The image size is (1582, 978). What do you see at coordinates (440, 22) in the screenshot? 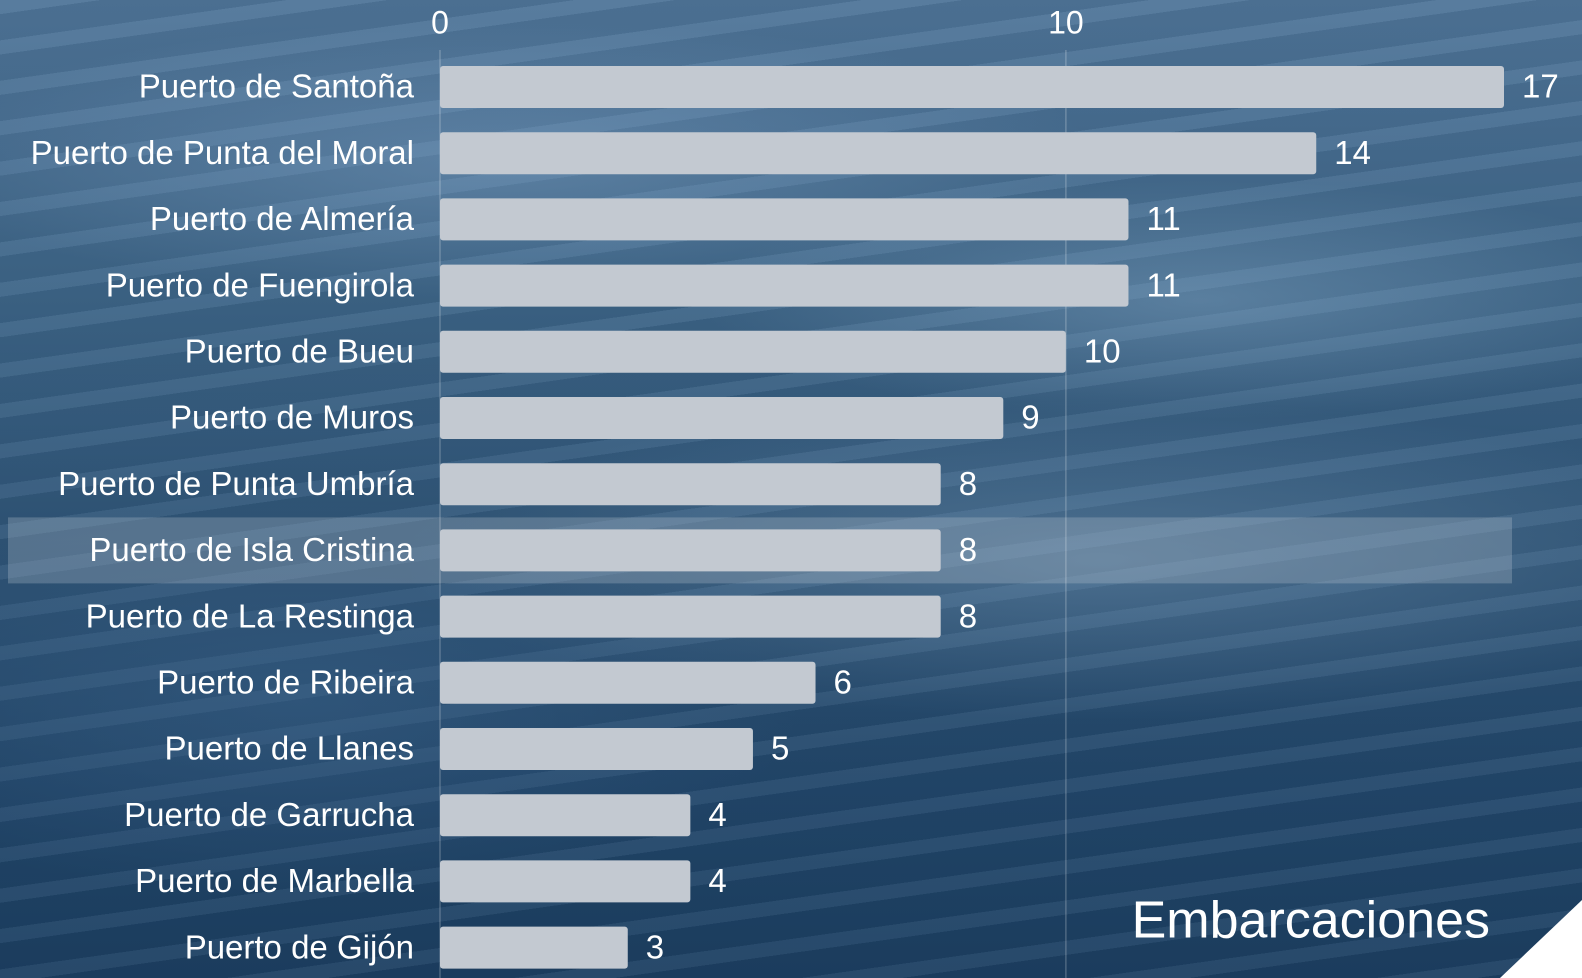
I see `x-tick-label: 0` at bounding box center [440, 22].